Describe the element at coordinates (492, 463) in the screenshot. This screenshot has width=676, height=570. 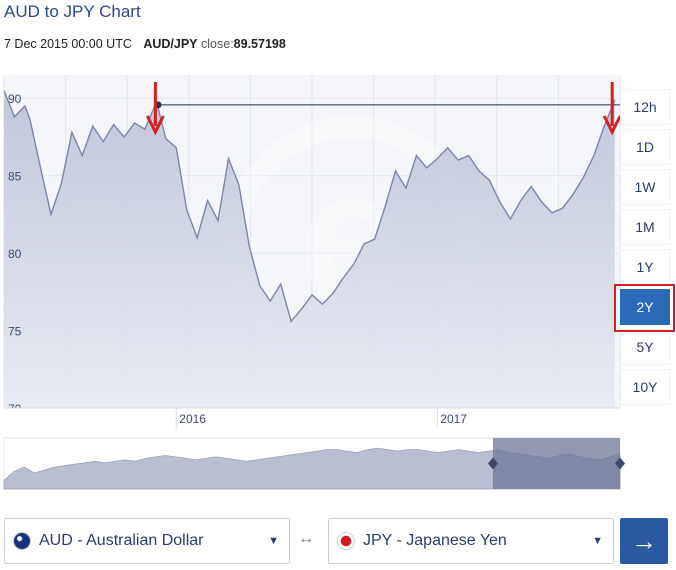
I see `navigator-handle-left` at that location.